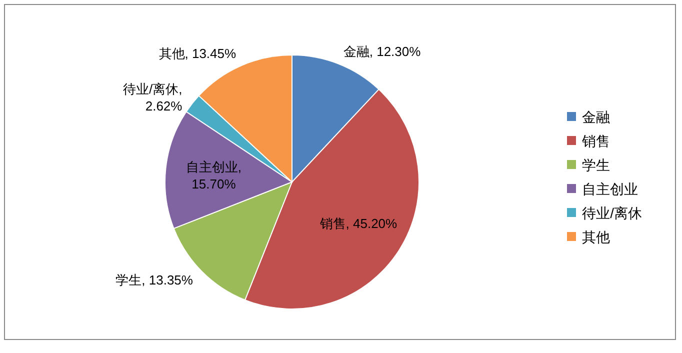  What do you see at coordinates (153, 98) in the screenshot?
I see `data-label: 待业/离休, 2.62%` at bounding box center [153, 98].